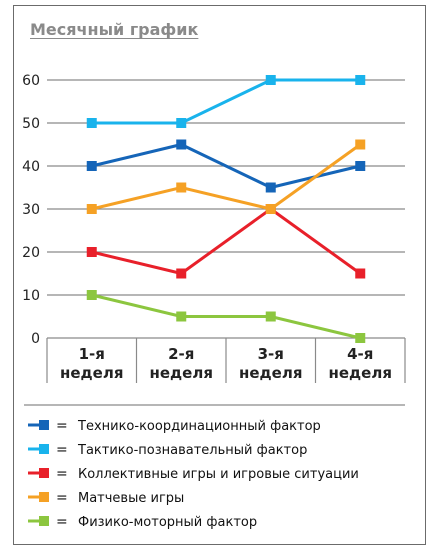 This screenshot has height=550, width=430. Describe the element at coordinates (31, 210) in the screenshot. I see `y-tick-label: 30` at that location.